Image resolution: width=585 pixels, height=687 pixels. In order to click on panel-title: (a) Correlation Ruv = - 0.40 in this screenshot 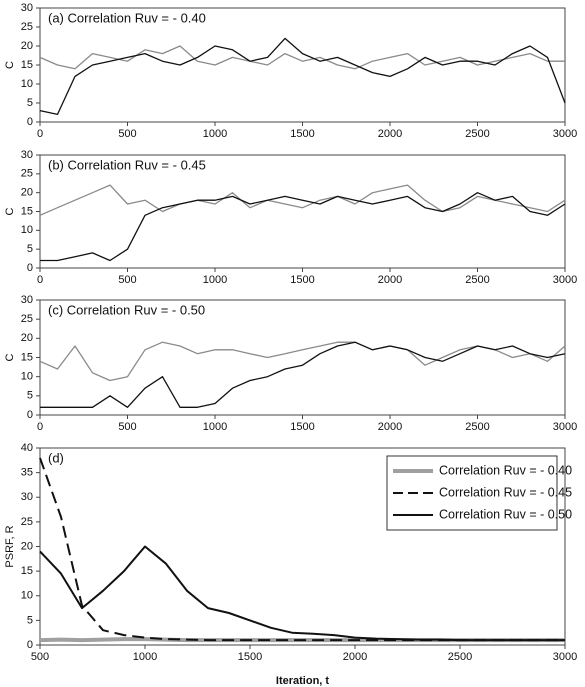, I will do `click(127, 17)`.